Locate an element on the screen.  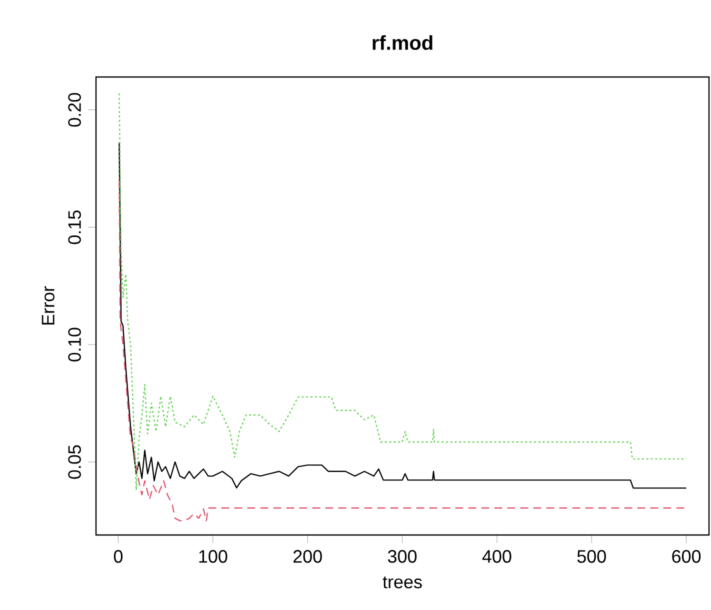
x-tick-label: 600 is located at coordinates (686, 556).